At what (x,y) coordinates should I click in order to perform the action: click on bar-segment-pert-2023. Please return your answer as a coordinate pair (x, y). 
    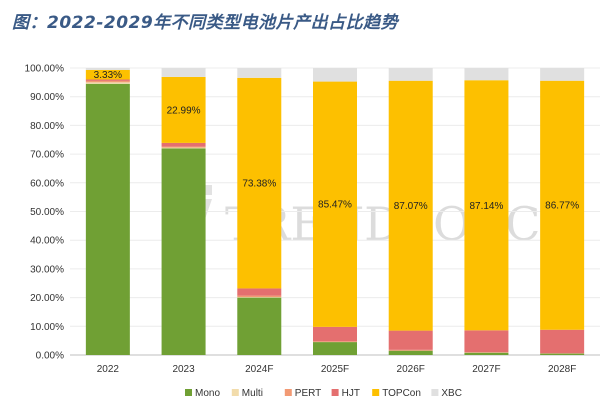
    Looking at the image, I should click on (183, 147).